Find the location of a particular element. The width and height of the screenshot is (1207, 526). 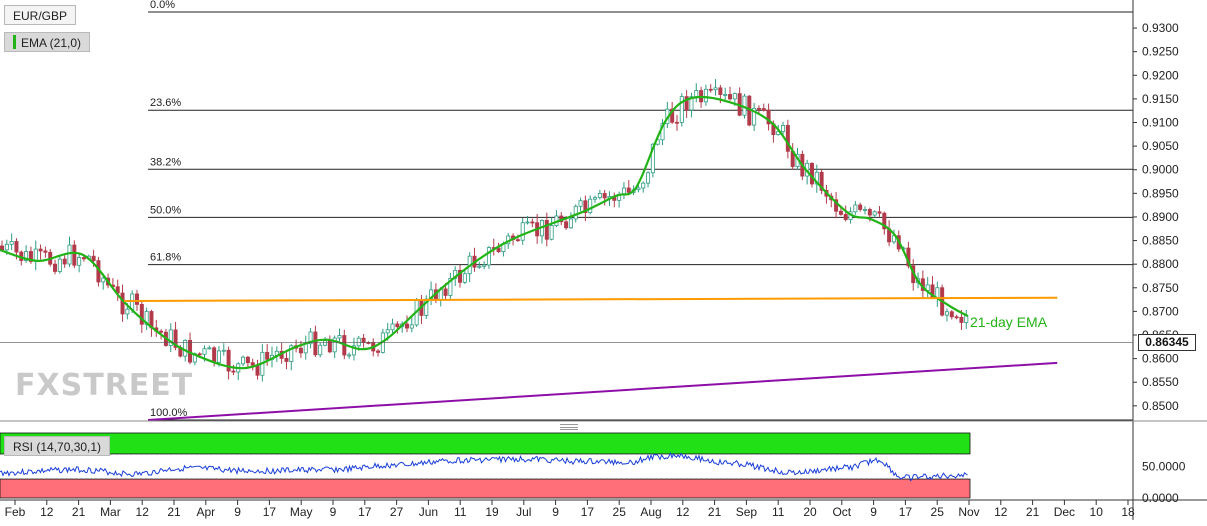

rsi-oversold-zone is located at coordinates (485, 488).